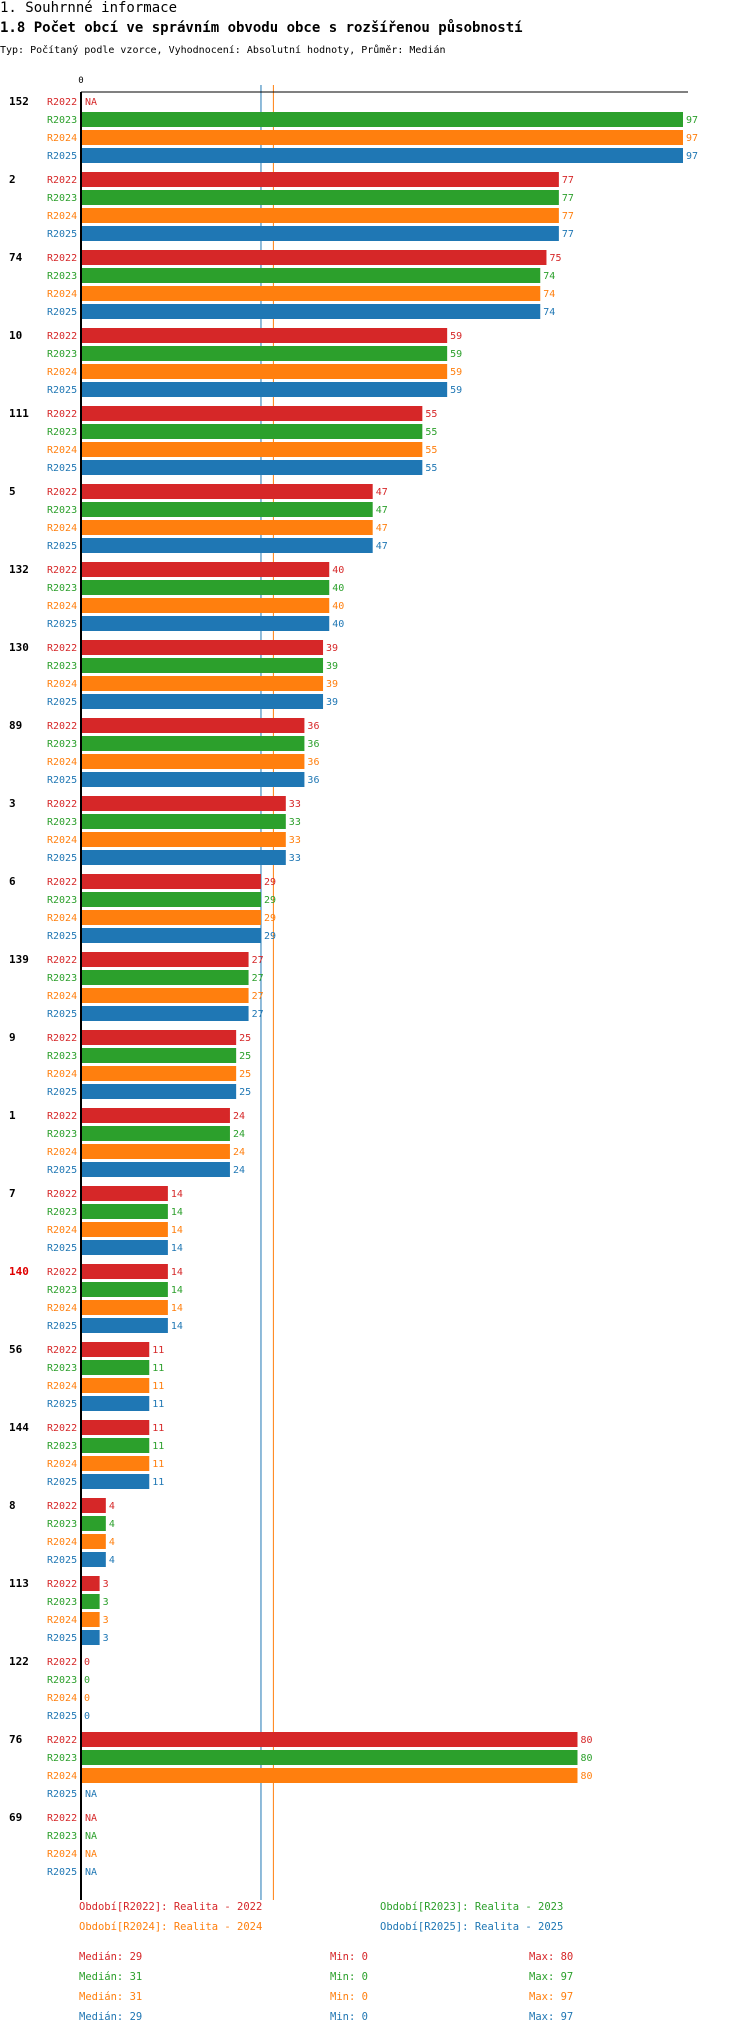 This screenshot has width=750, height=2036. I want to click on legend-min: Min: 0, so click(349, 1977).